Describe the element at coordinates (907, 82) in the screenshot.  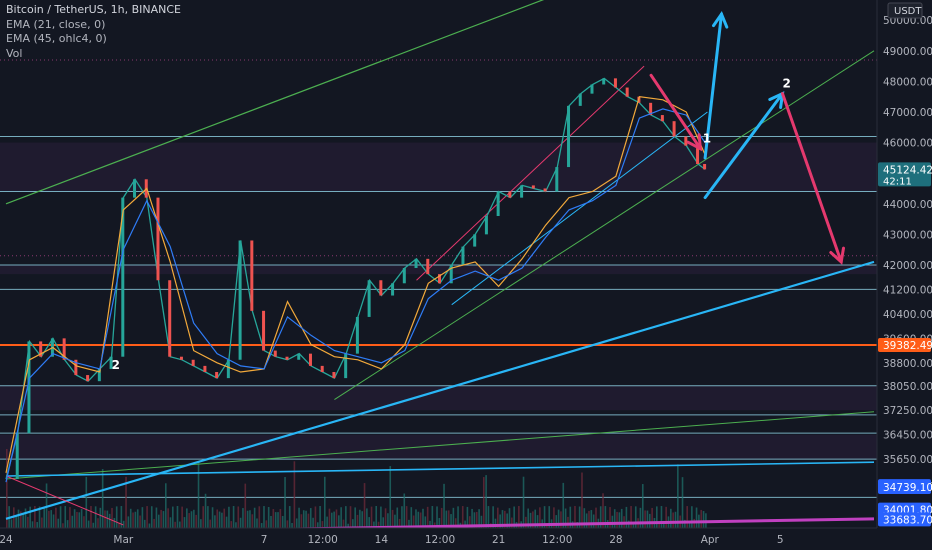
I see `price-tick-2: 48000.00` at that location.